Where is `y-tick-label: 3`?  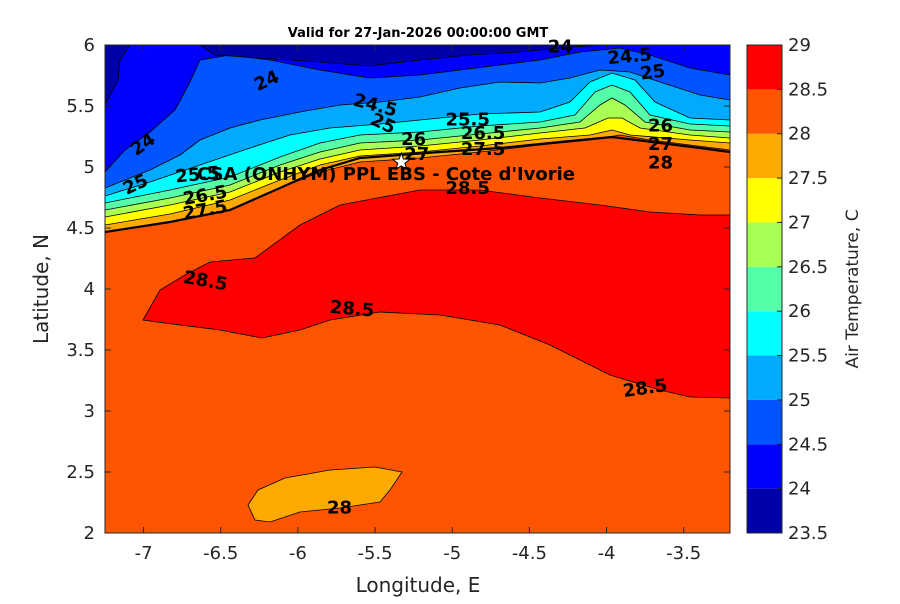
y-tick-label: 3 is located at coordinates (89, 411).